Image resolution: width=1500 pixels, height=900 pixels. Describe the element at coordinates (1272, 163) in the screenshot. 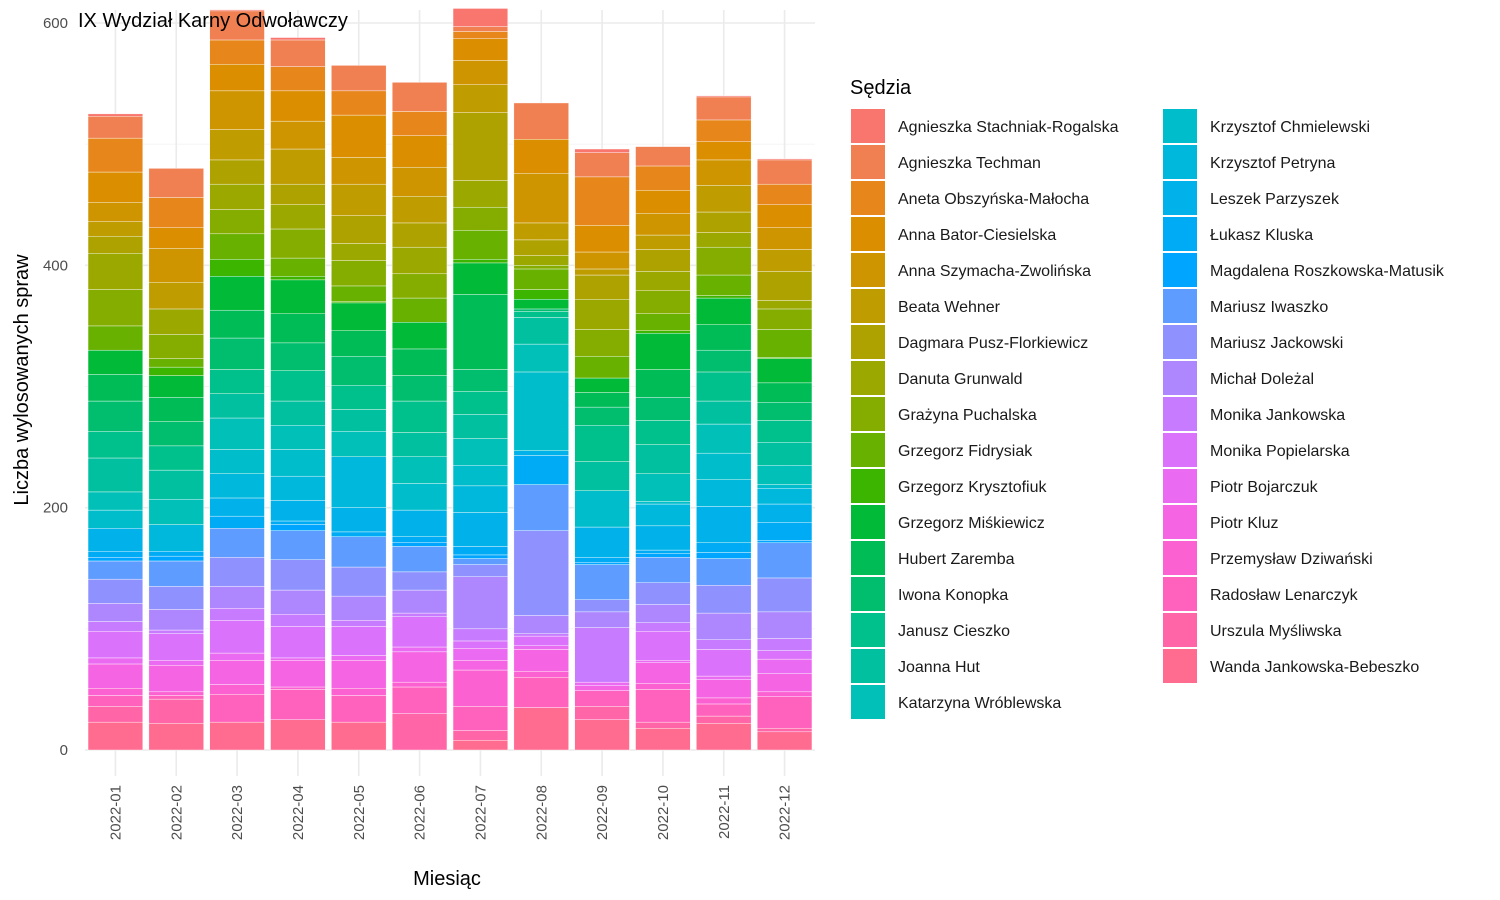

I see `legend-label: Krzysztof Petryna` at that location.